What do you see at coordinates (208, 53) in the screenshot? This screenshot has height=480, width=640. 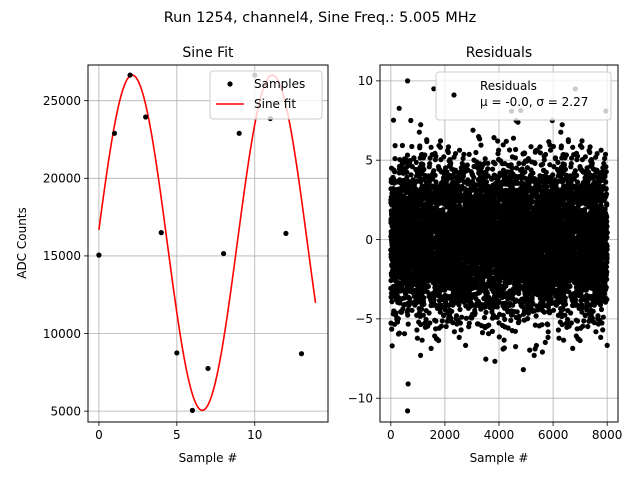 I see `sine-fit-title: Sine Fit` at bounding box center [208, 53].